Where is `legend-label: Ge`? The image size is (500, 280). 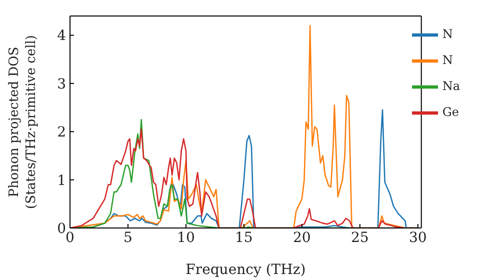 legend-label: Ge is located at coordinates (451, 112).